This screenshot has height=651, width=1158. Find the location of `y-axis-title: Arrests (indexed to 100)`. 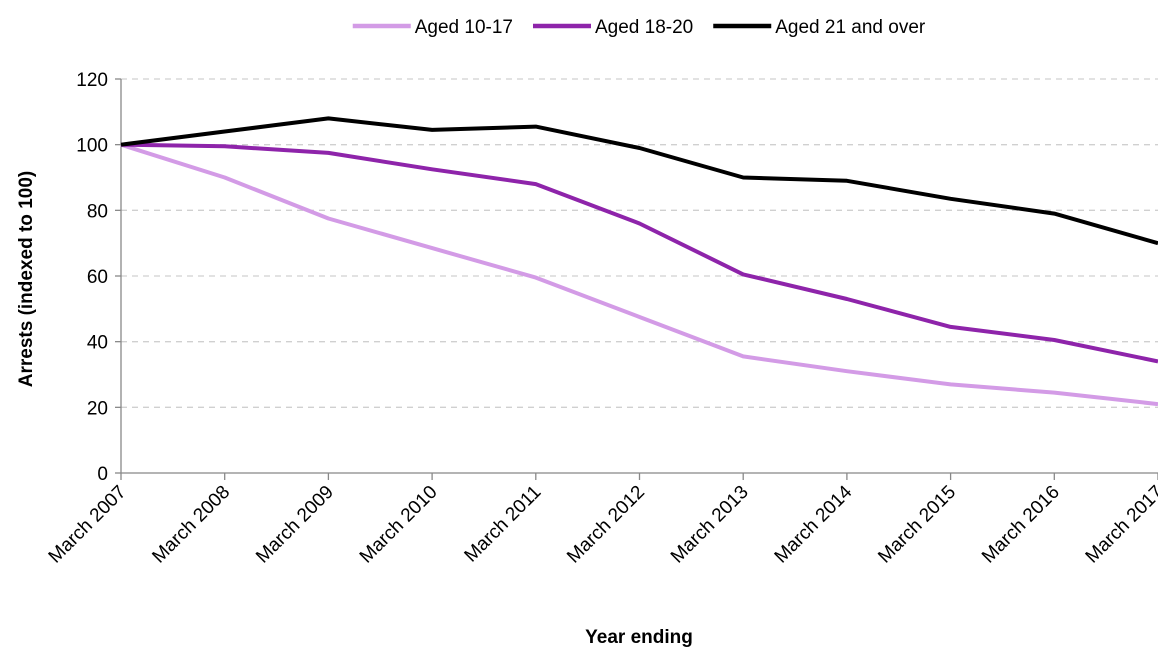

y-axis-title: Arrests (indexed to 100) is located at coordinates (26, 279).